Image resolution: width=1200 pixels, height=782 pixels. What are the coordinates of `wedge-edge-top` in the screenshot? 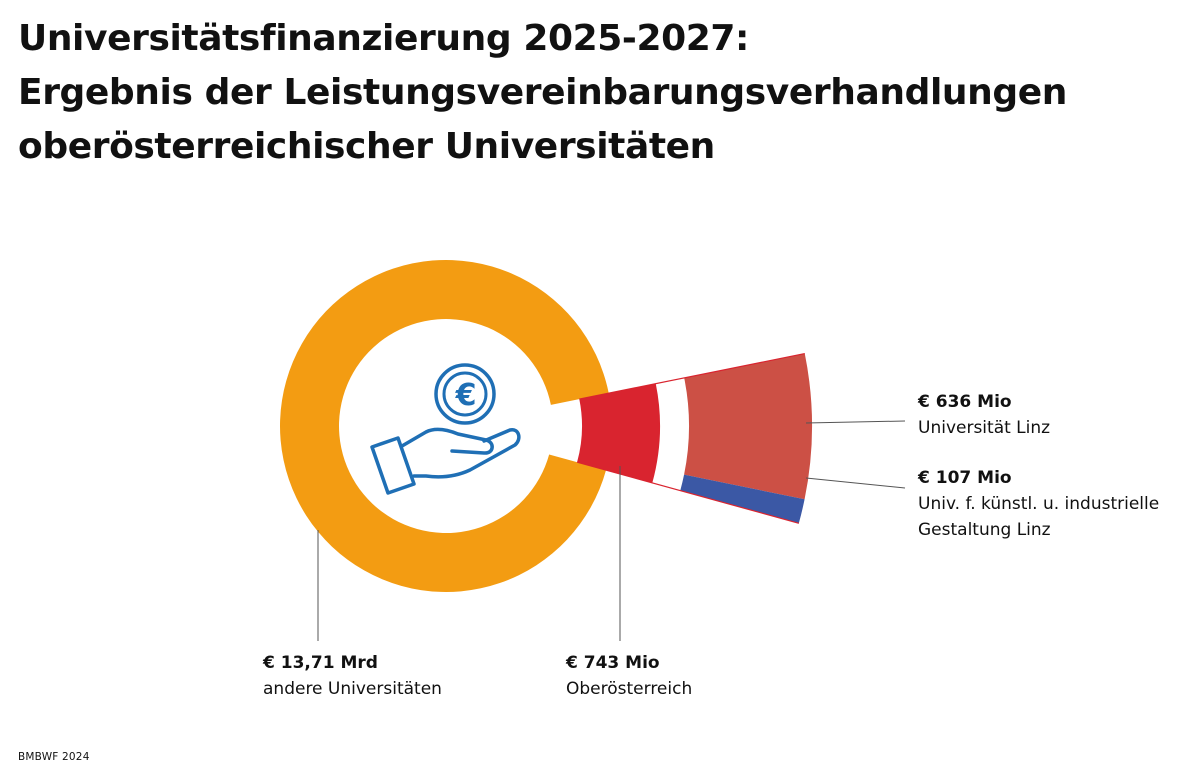 It's located at (692, 376).